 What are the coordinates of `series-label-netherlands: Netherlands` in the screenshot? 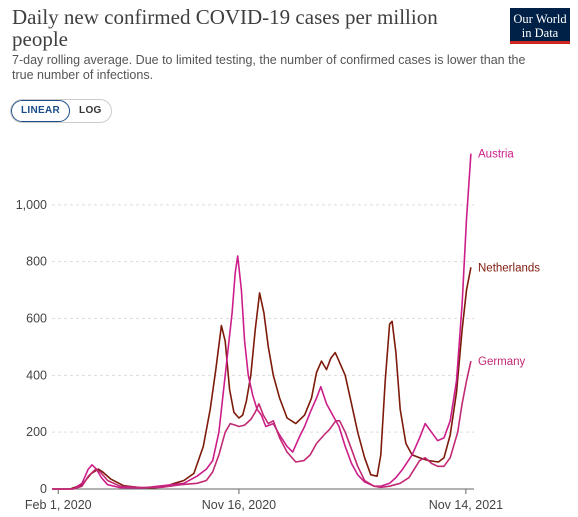 It's located at (509, 268).